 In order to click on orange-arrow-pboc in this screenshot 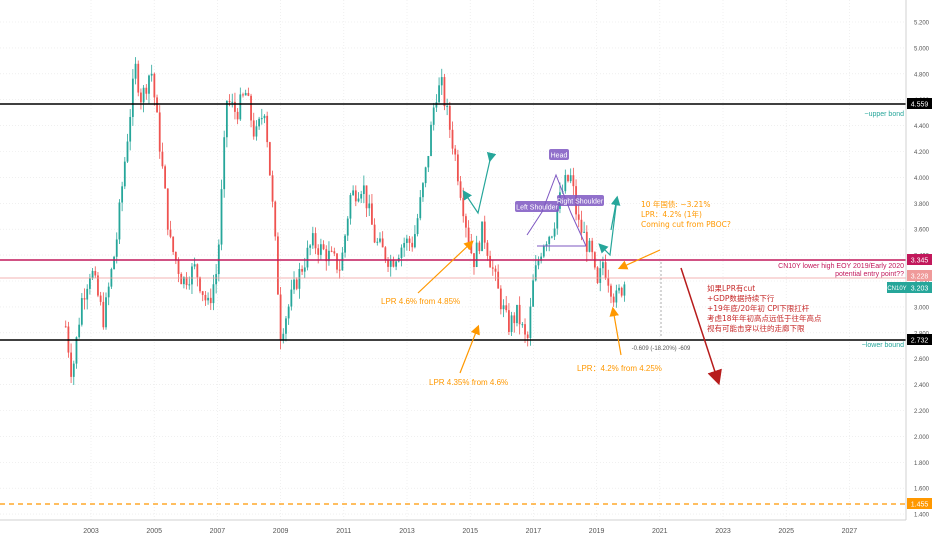, I will do `click(639, 259)`.